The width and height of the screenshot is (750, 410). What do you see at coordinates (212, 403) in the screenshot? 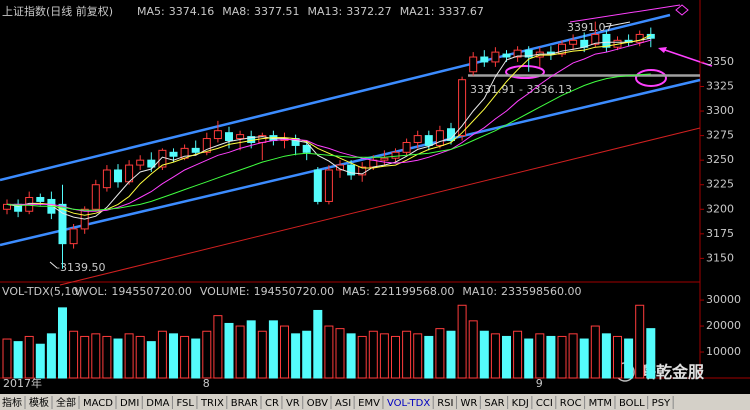
I see `tab: TRIX` at bounding box center [212, 403].